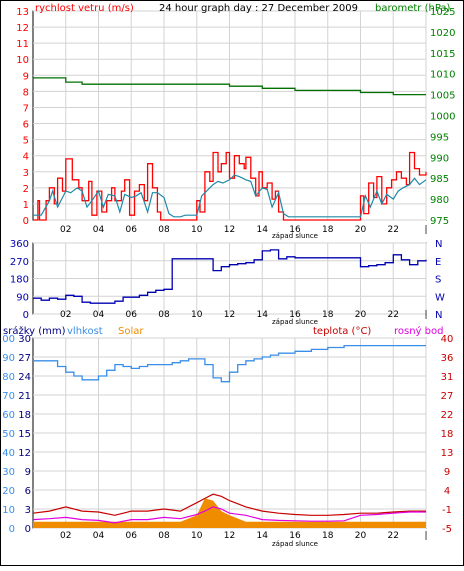 Image resolution: width=464 pixels, height=571 pixels. What do you see at coordinates (447, 396) in the screenshot?
I see `temperature-tick-label: 27` at bounding box center [447, 396].